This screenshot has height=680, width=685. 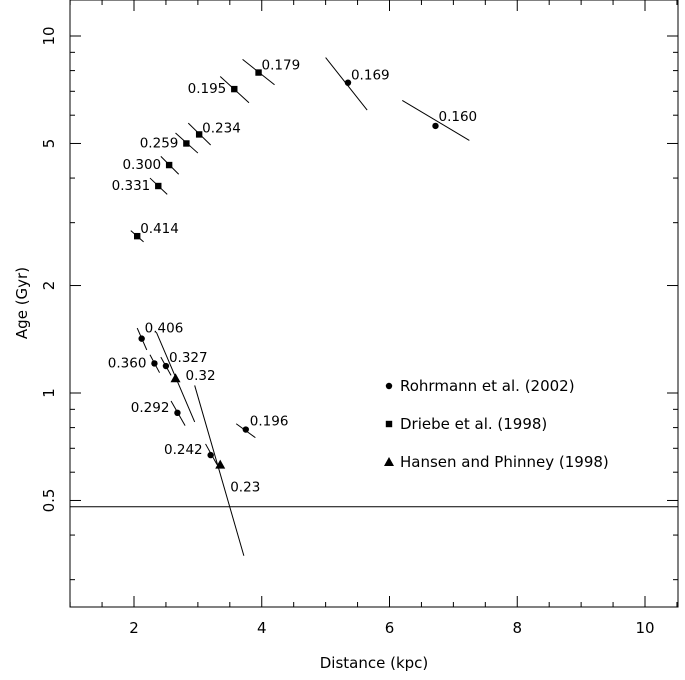 What do you see at coordinates (269, 422) in the screenshot?
I see `data-label: 0.196` at bounding box center [269, 422].